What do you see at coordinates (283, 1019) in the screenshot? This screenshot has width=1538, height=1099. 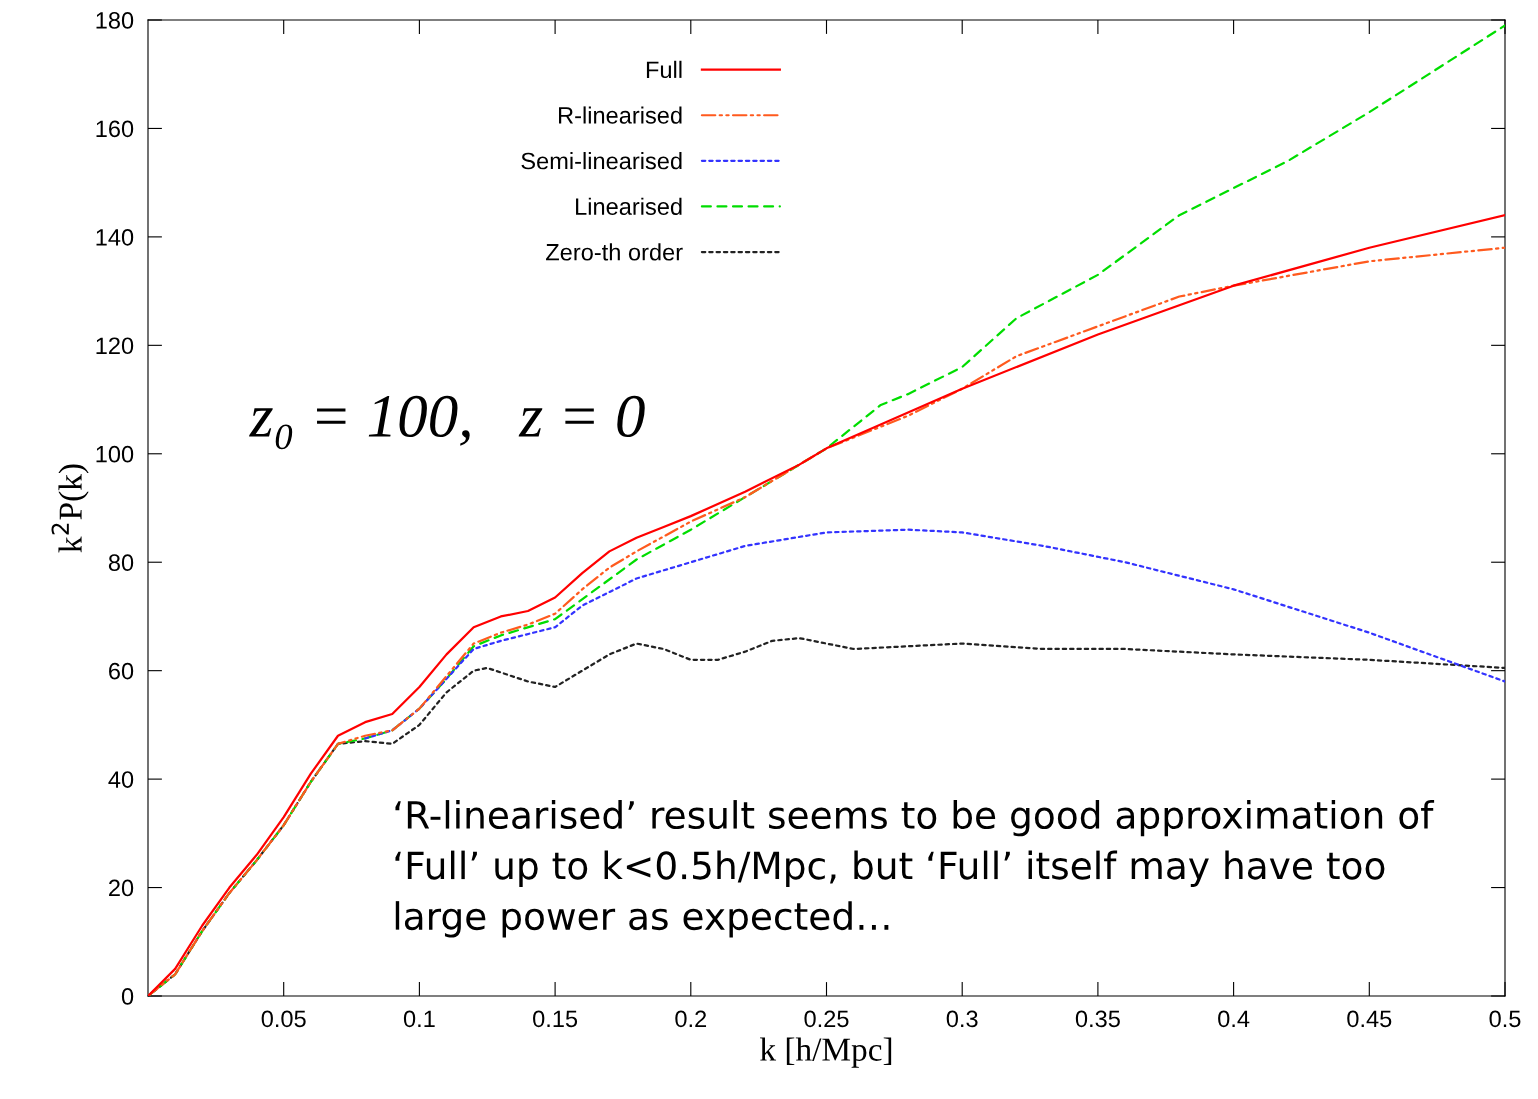 I see `x-tick-label: 0.05` at bounding box center [283, 1019].